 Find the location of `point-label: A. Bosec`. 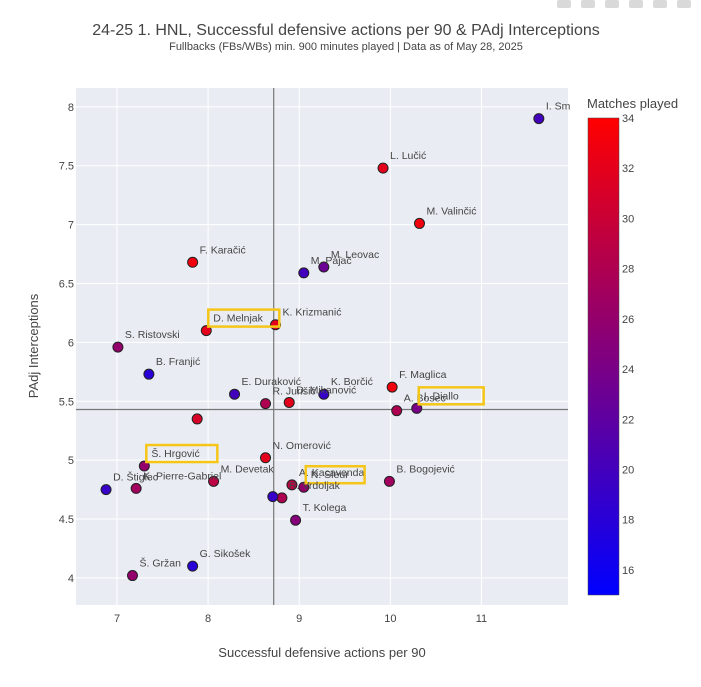

point-label: A. Bosec is located at coordinates (425, 399).